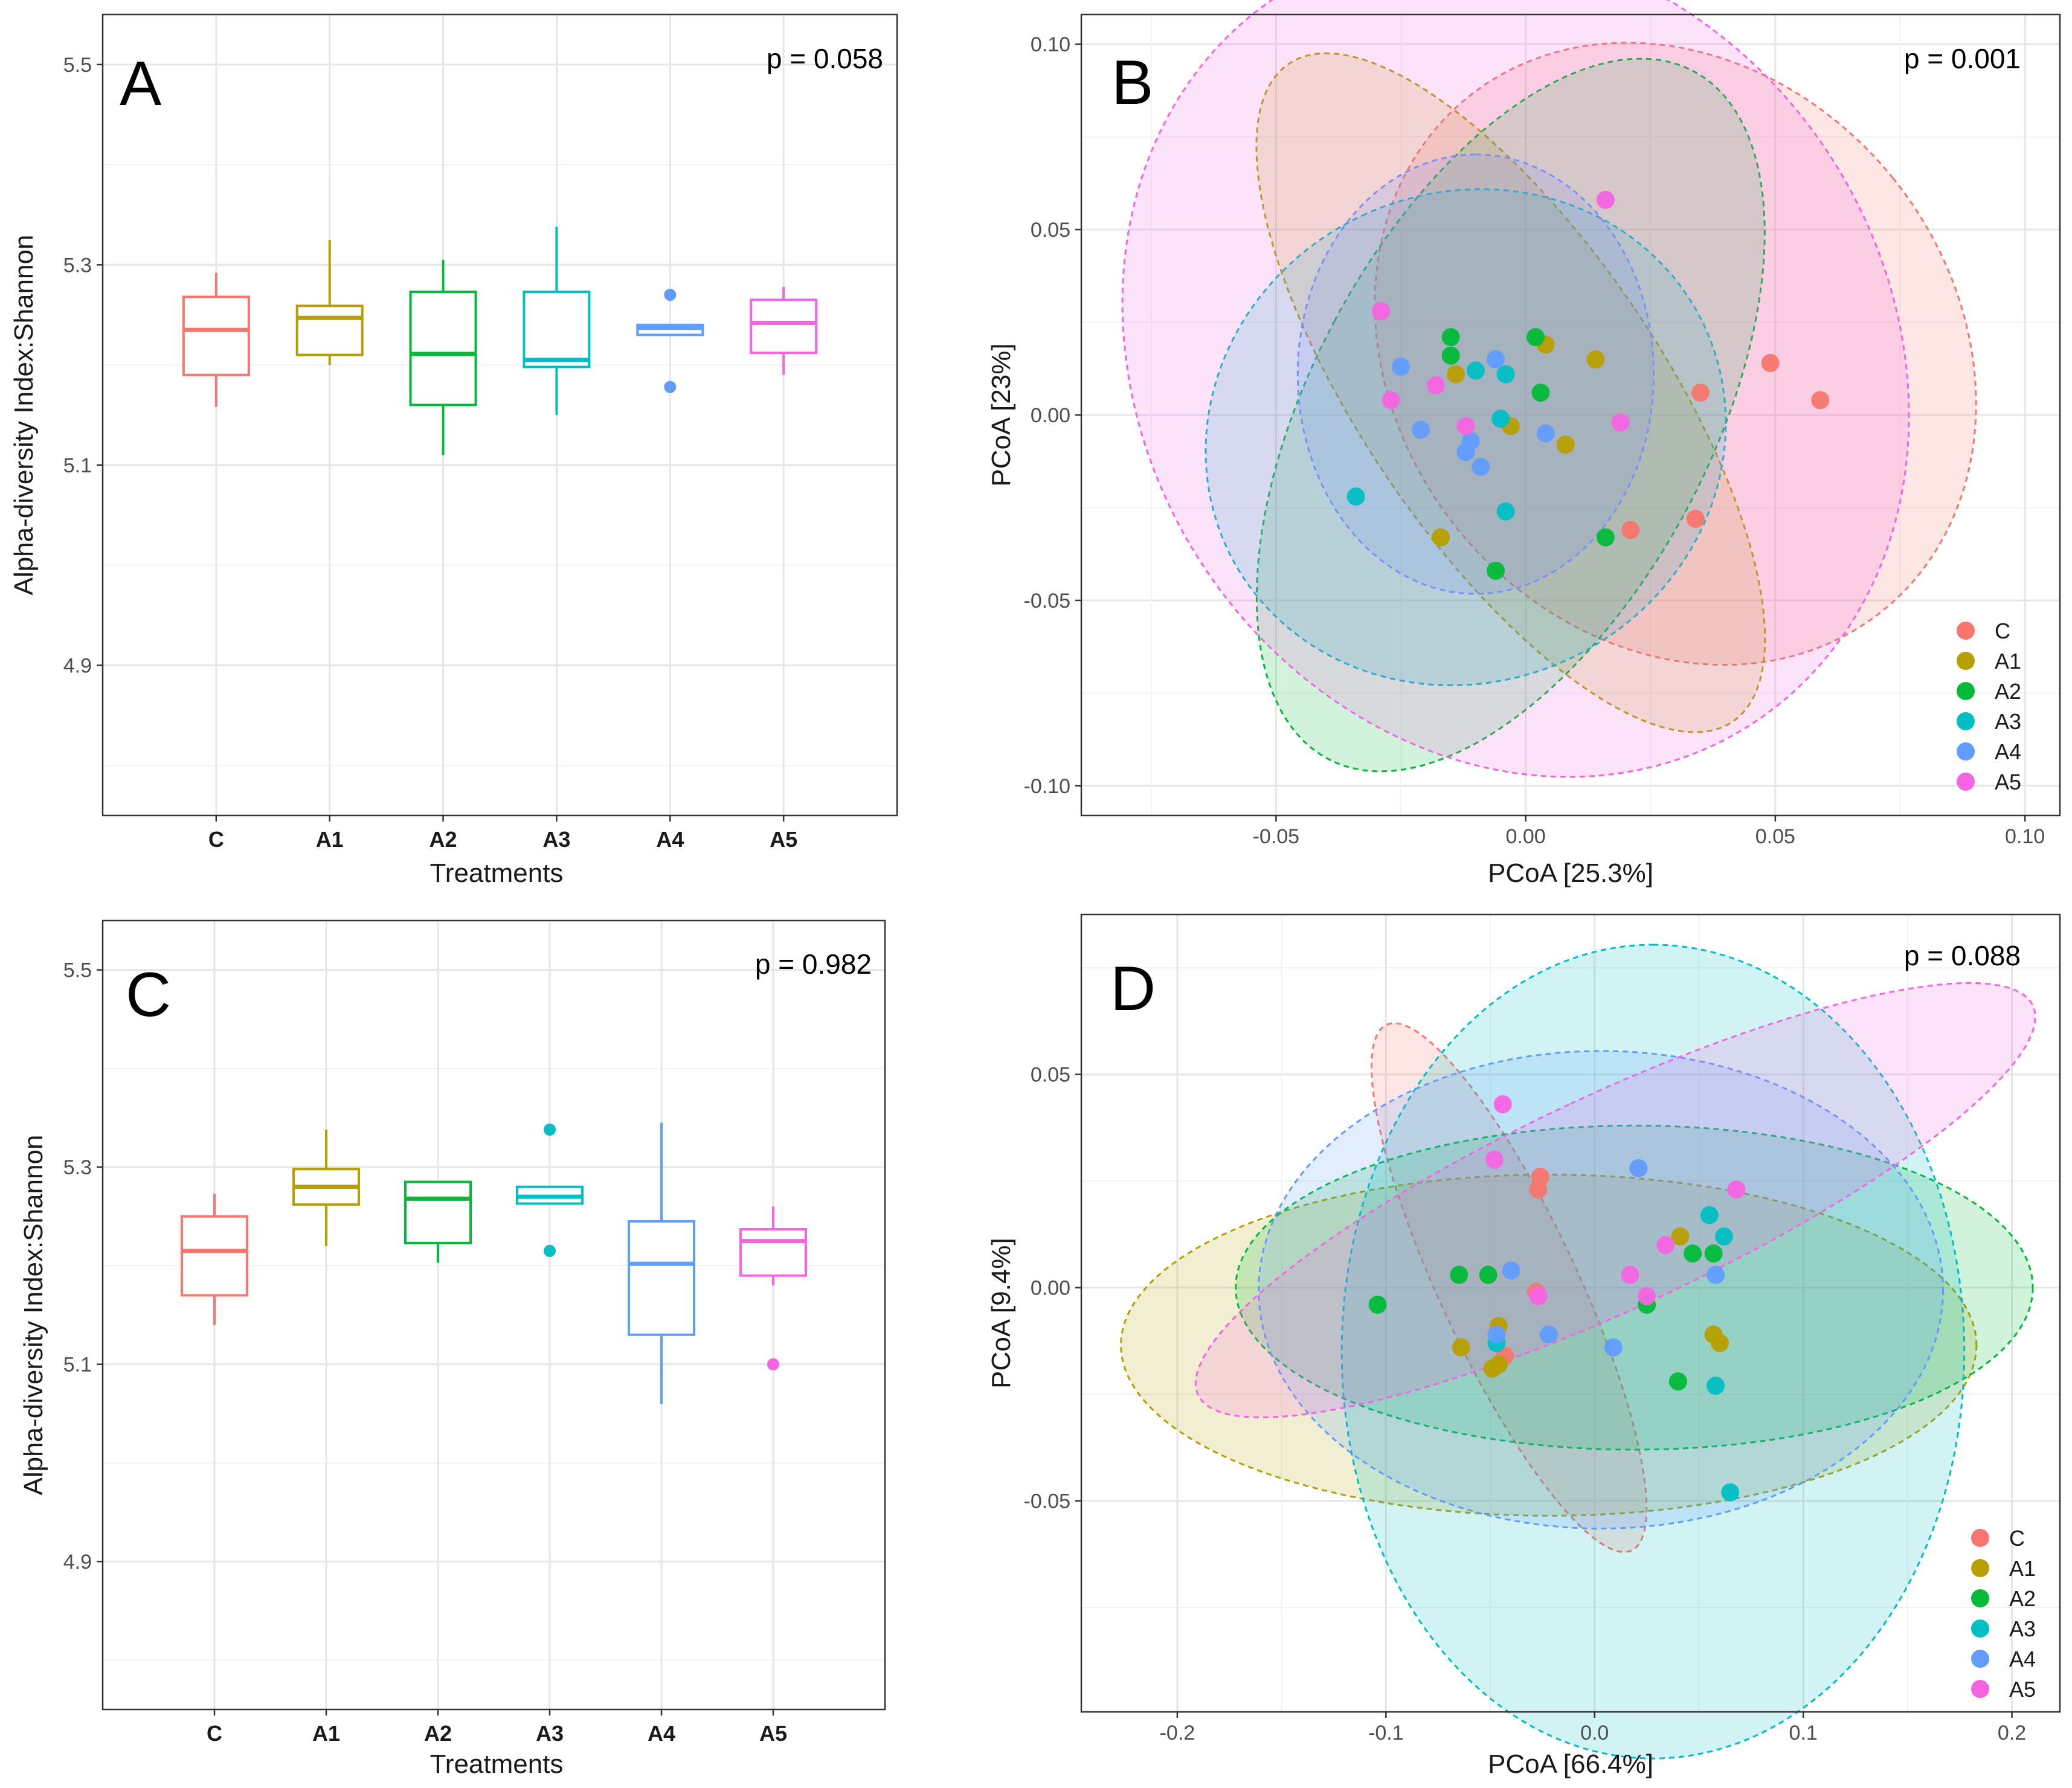 This screenshot has width=2072, height=1788. Describe the element at coordinates (1775, 836) in the screenshot. I see `b-x-tick-label: 0.05` at that location.